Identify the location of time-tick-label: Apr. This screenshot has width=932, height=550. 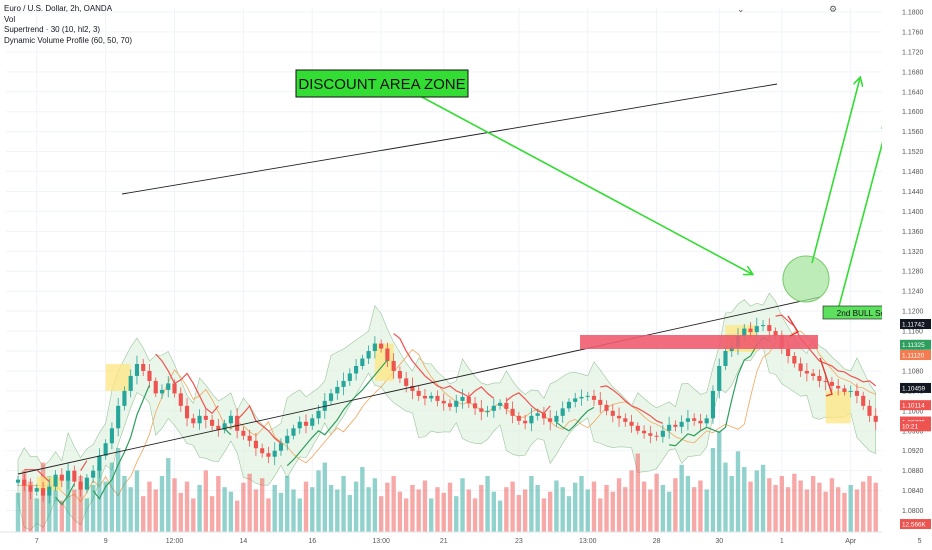
(851, 541).